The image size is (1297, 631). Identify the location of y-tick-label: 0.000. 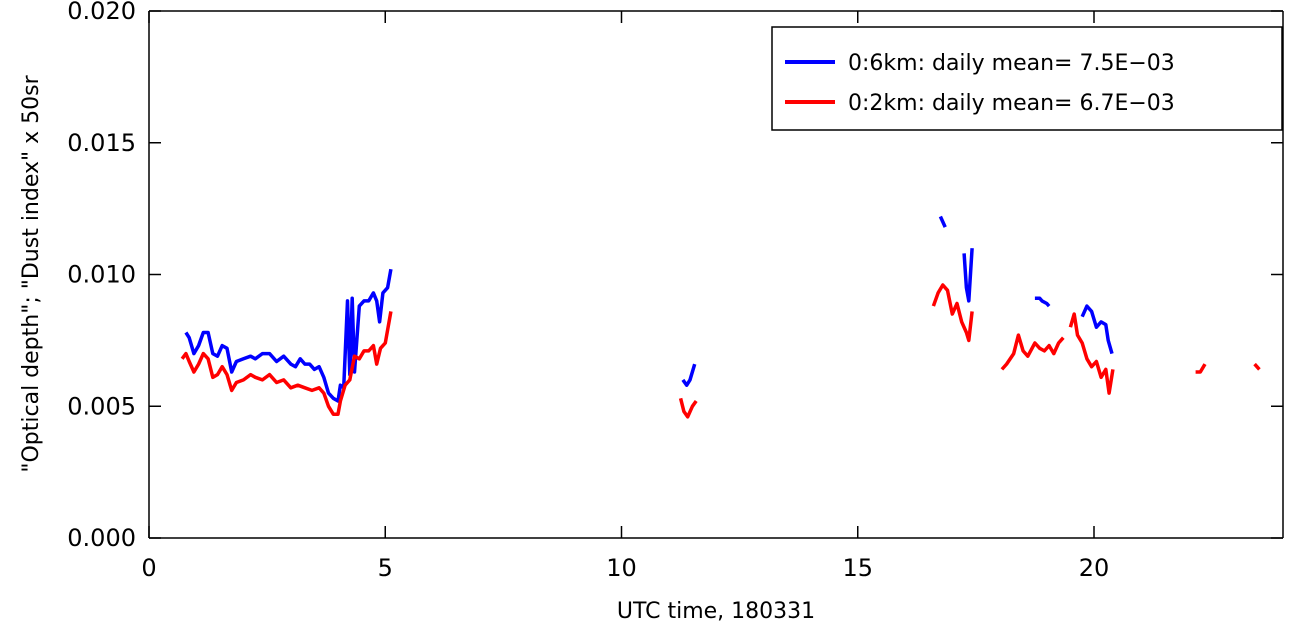
(101, 538).